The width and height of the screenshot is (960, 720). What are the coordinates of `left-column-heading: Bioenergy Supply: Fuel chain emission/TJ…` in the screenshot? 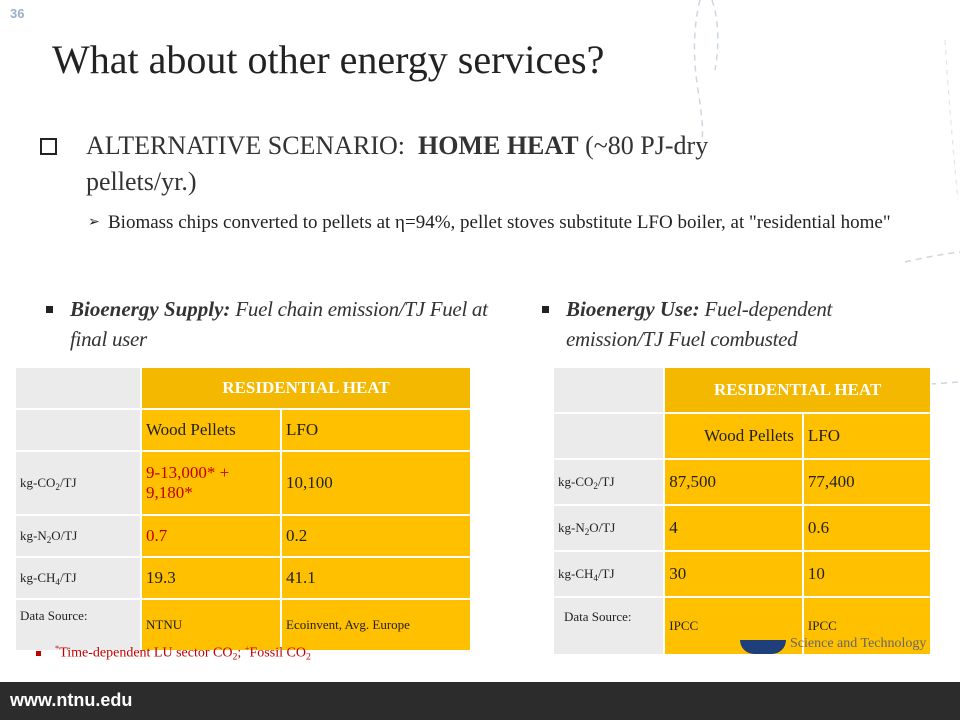 It's located at (283, 324).